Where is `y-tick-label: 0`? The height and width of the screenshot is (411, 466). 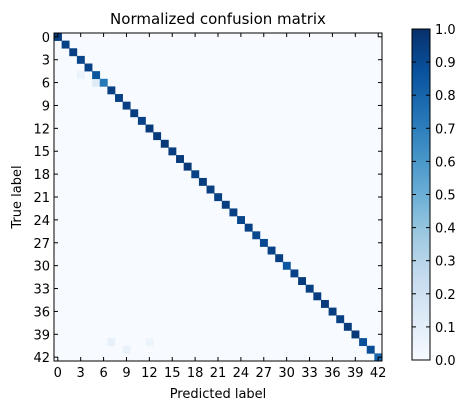
y-tick-label: 0 is located at coordinates (46, 38).